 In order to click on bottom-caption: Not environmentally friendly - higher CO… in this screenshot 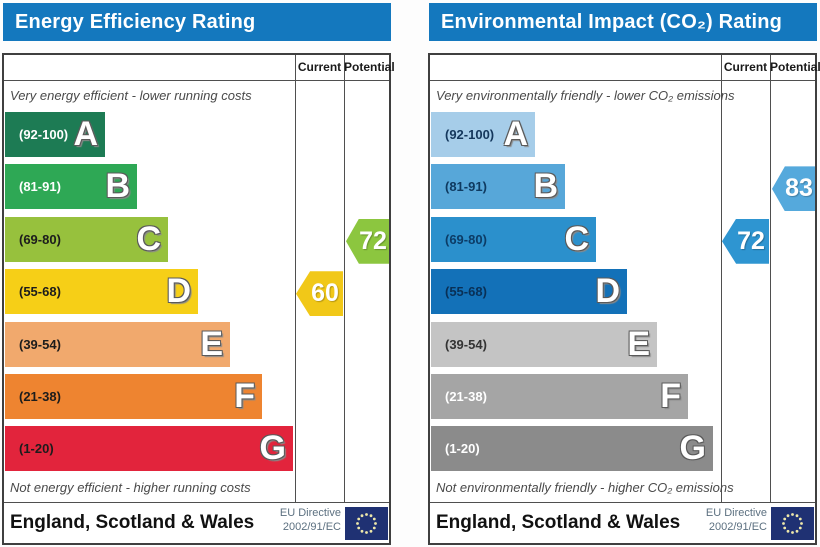, I will do `click(585, 487)`.